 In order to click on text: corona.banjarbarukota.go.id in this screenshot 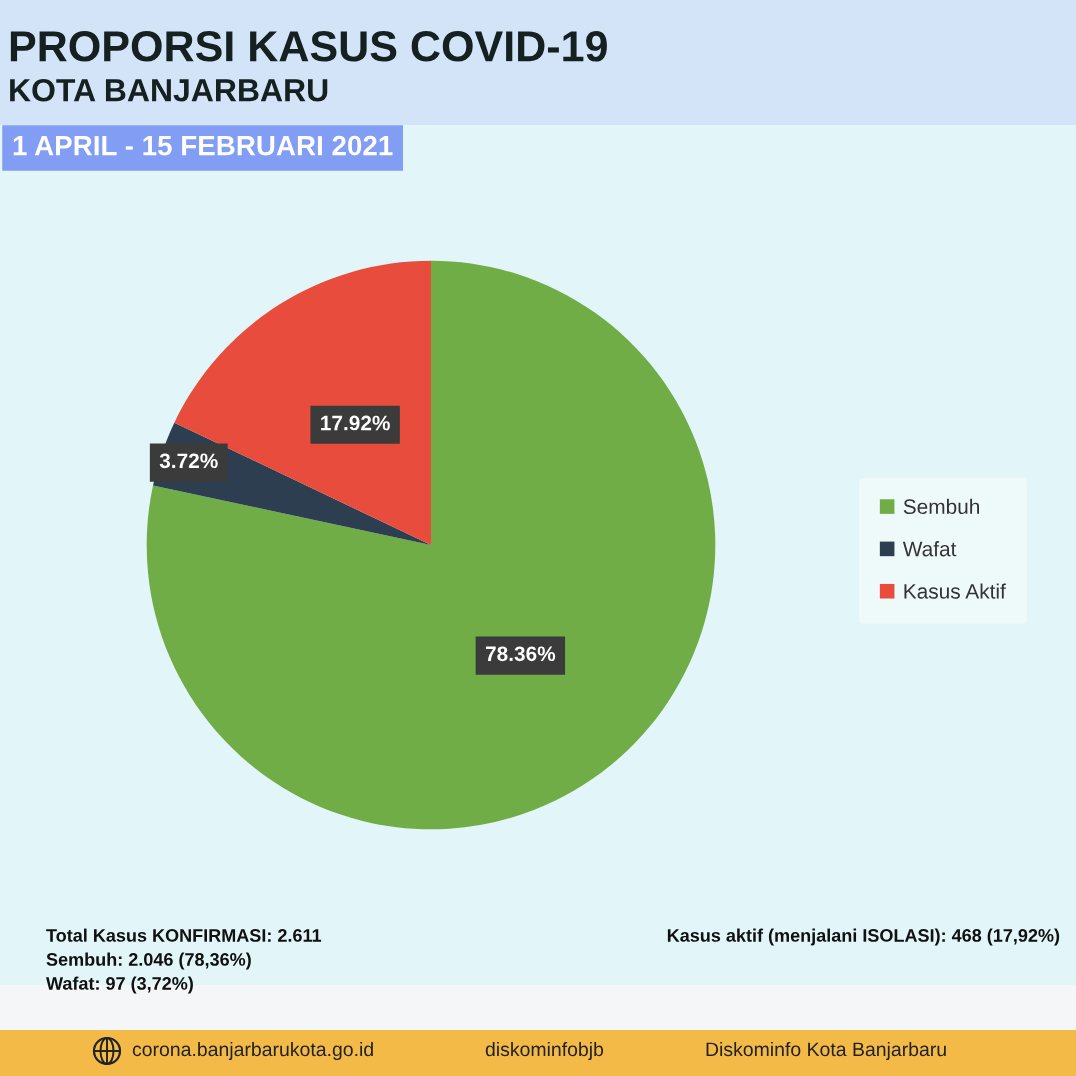, I will do `click(252, 1051)`.